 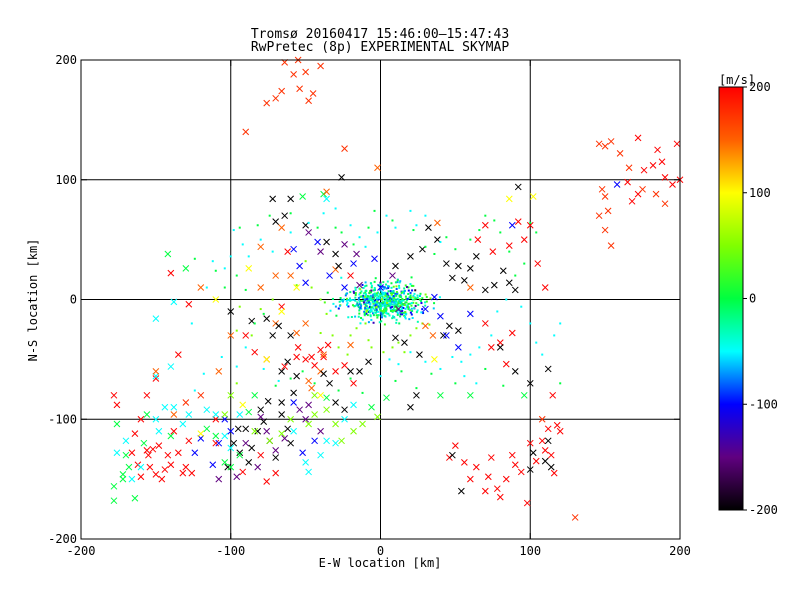 I want to click on y-tick-label: 200, so click(x=66, y=60).